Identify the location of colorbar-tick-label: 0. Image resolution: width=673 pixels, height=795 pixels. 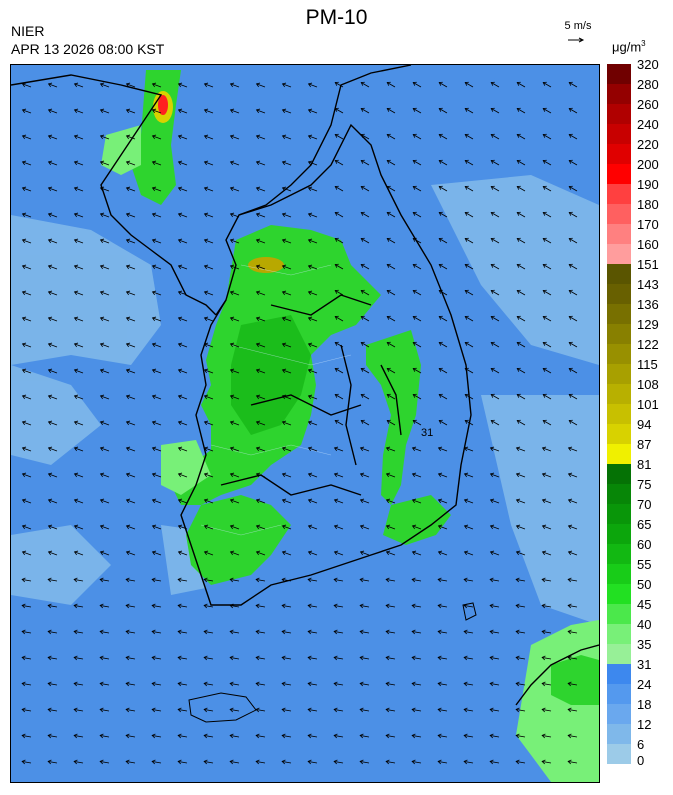
(641, 760).